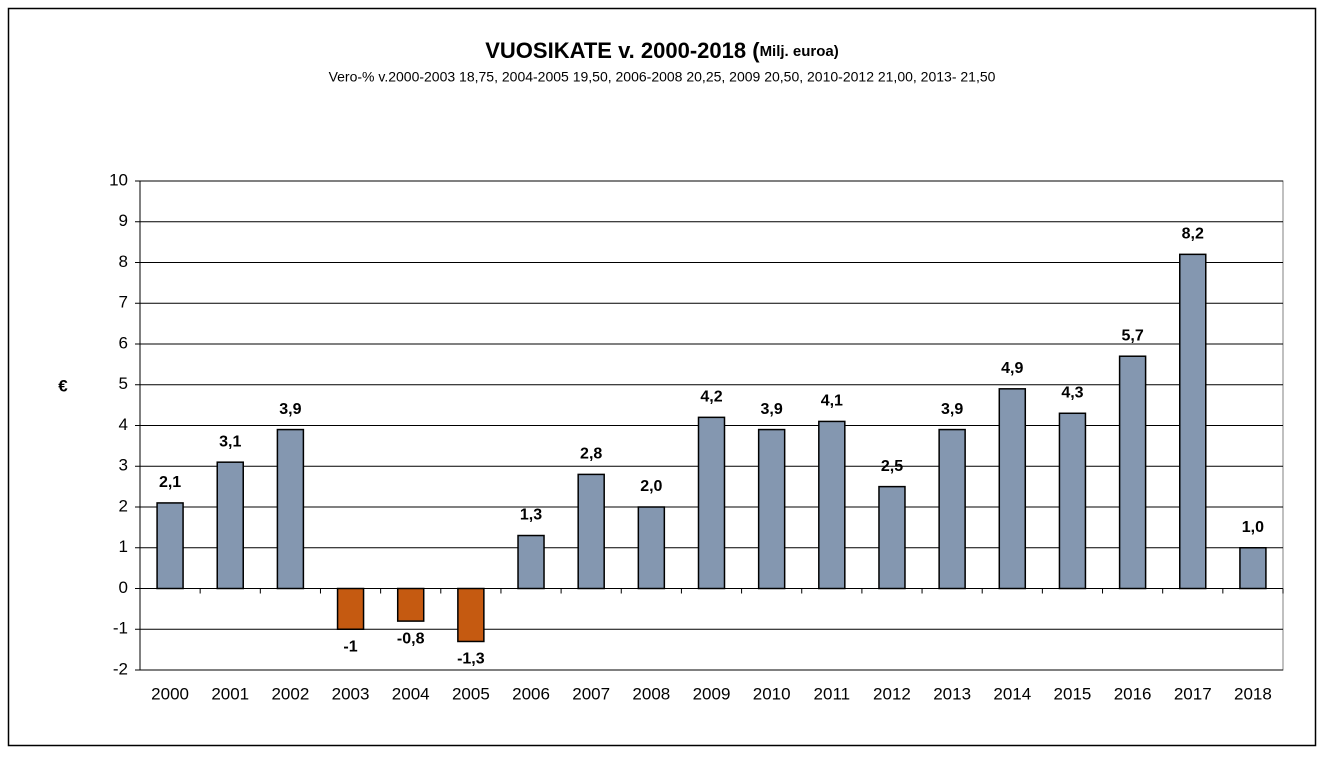 This screenshot has width=1324, height=760. Describe the element at coordinates (1193, 234) in the screenshot. I see `value-label: 8,2` at that location.